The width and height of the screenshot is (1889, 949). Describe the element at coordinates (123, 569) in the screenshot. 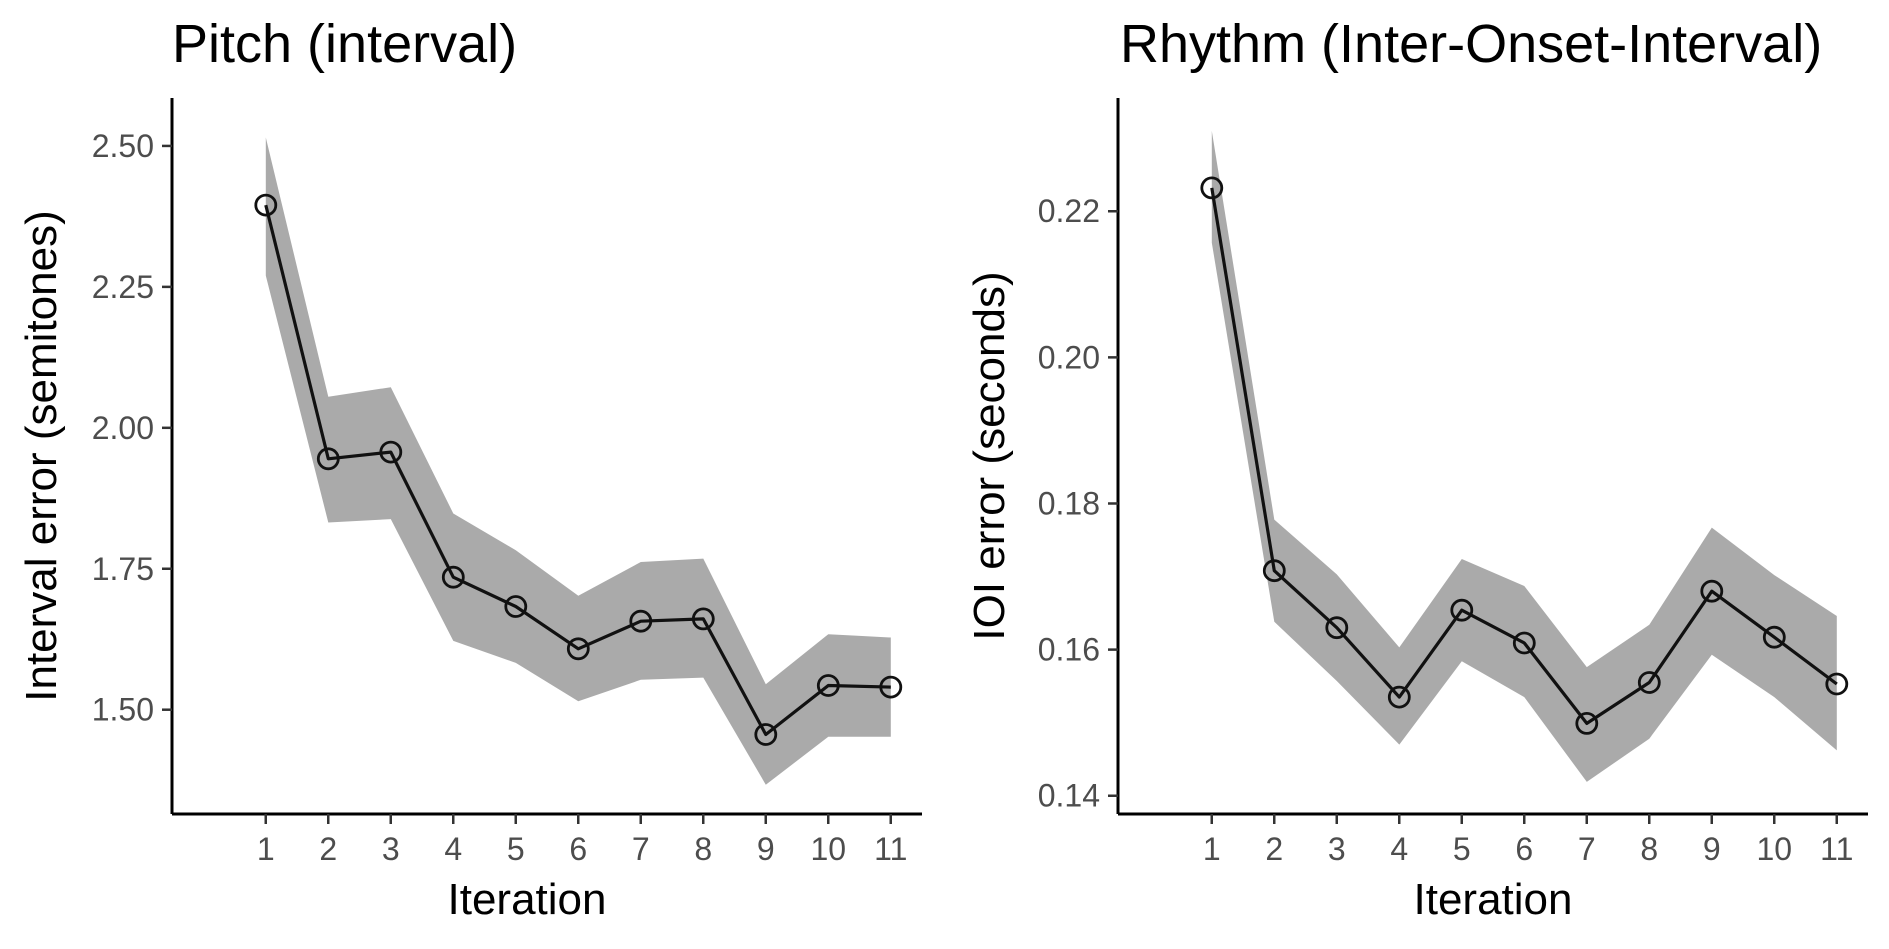

I see `y-tick-label: 1.75` at that location.